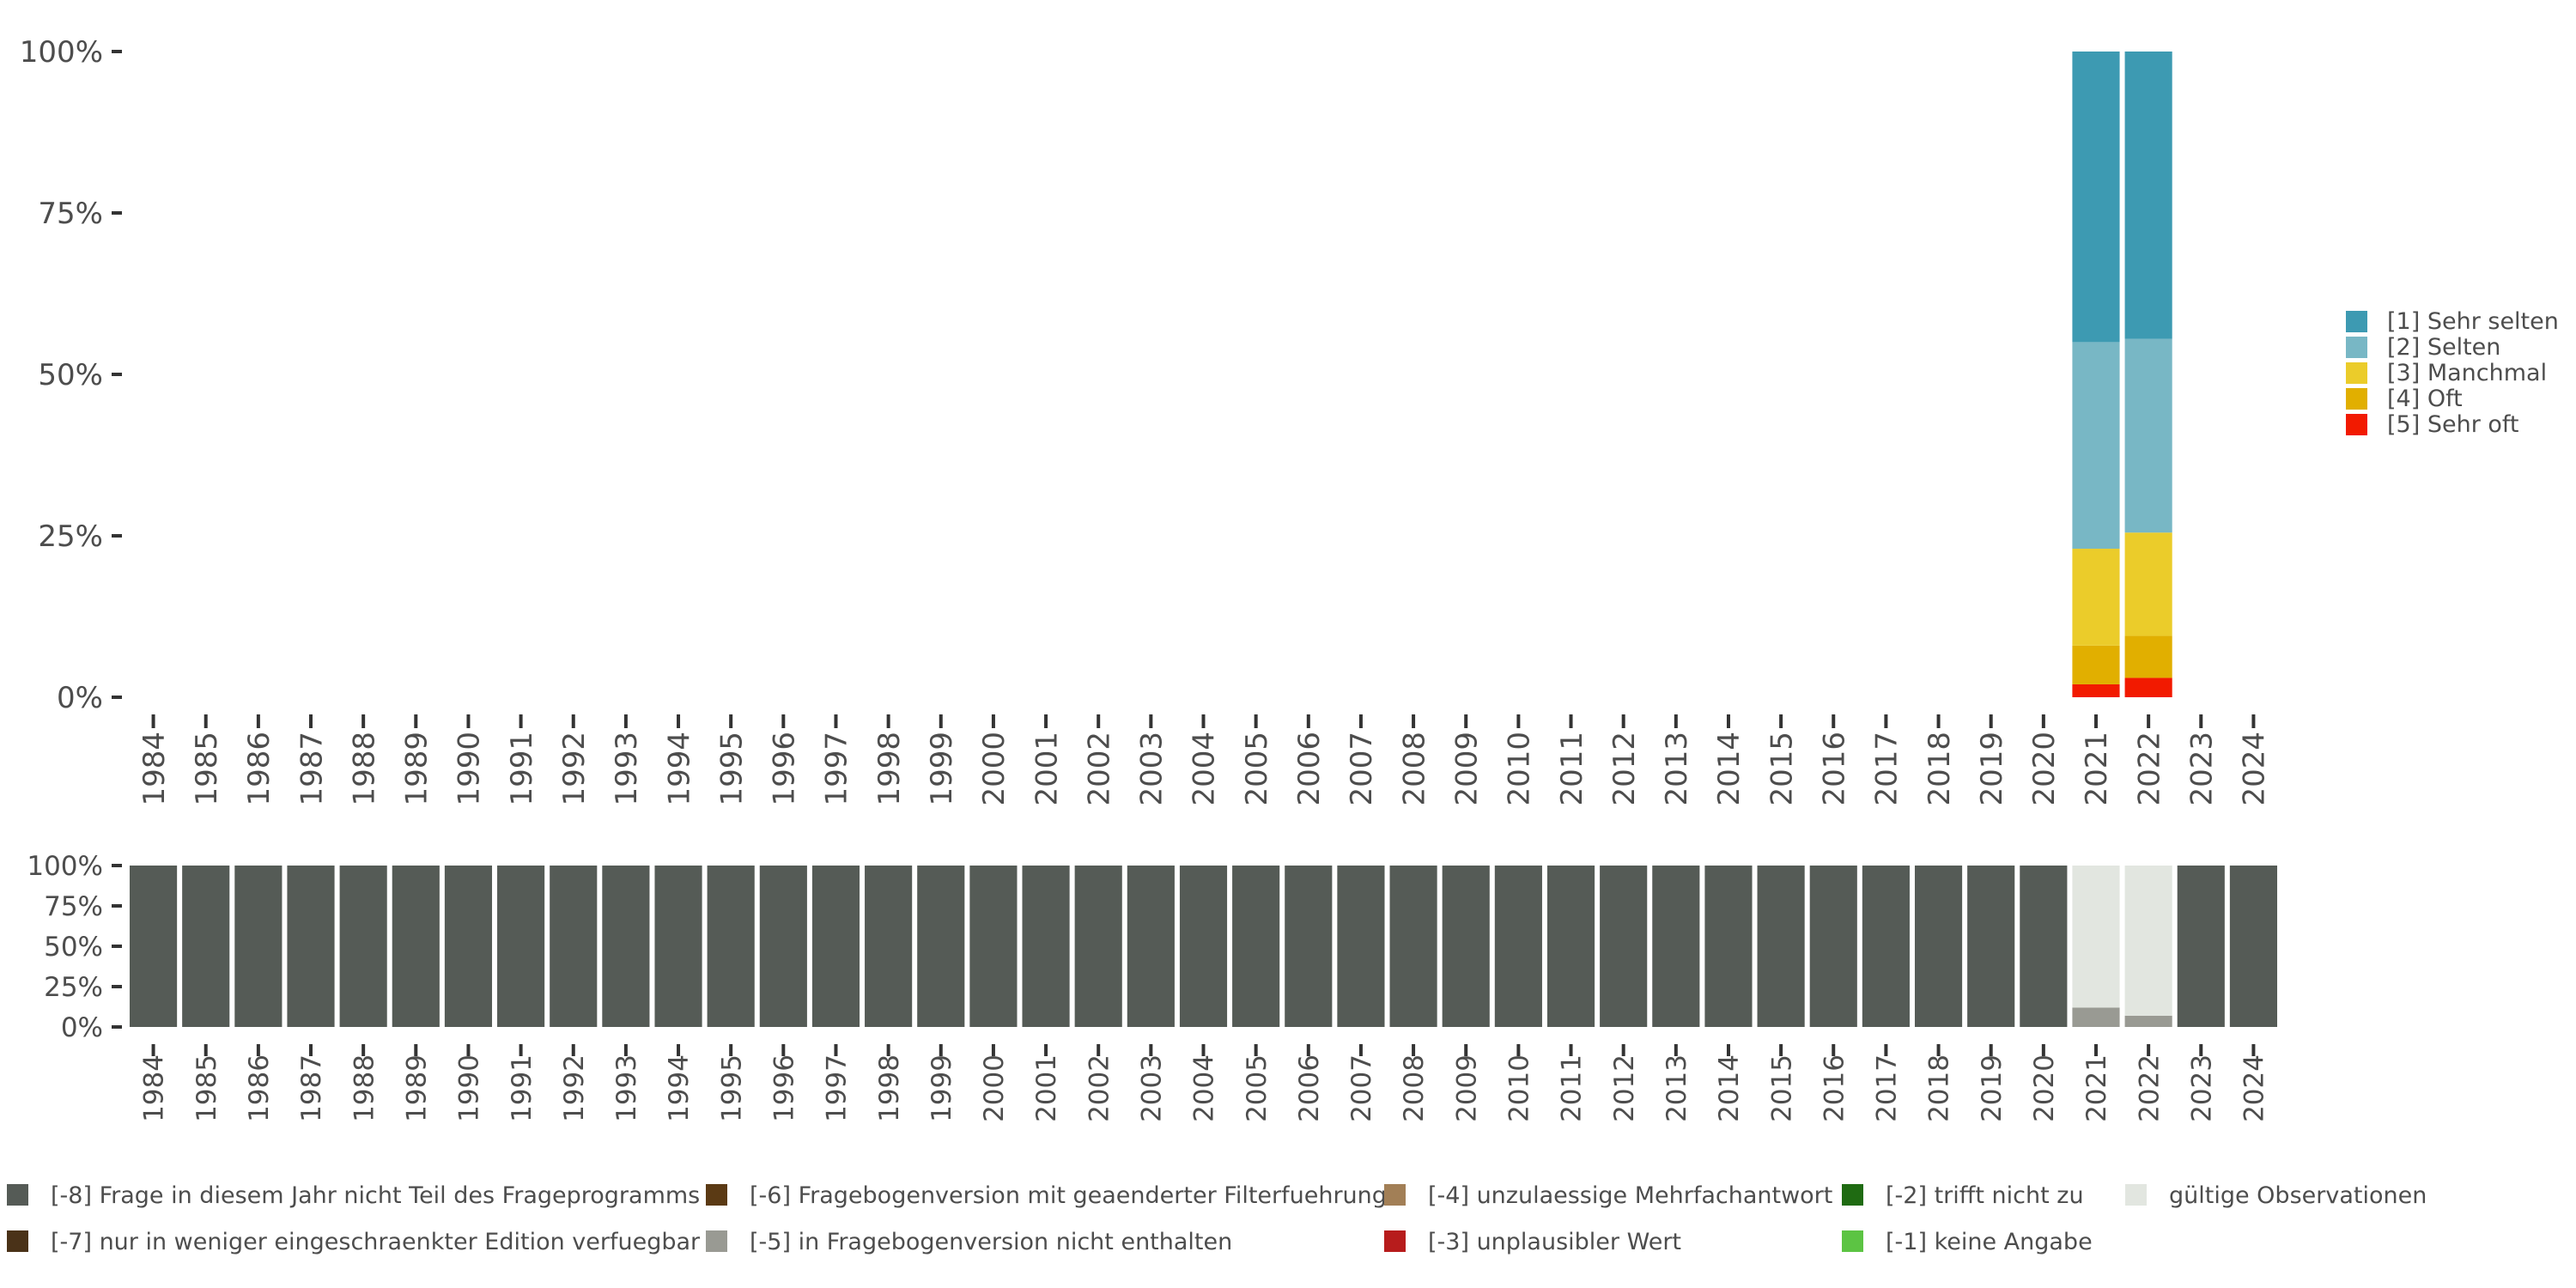  What do you see at coordinates (731, 769) in the screenshot?
I see `top-x-tick-label: 1995` at bounding box center [731, 769].